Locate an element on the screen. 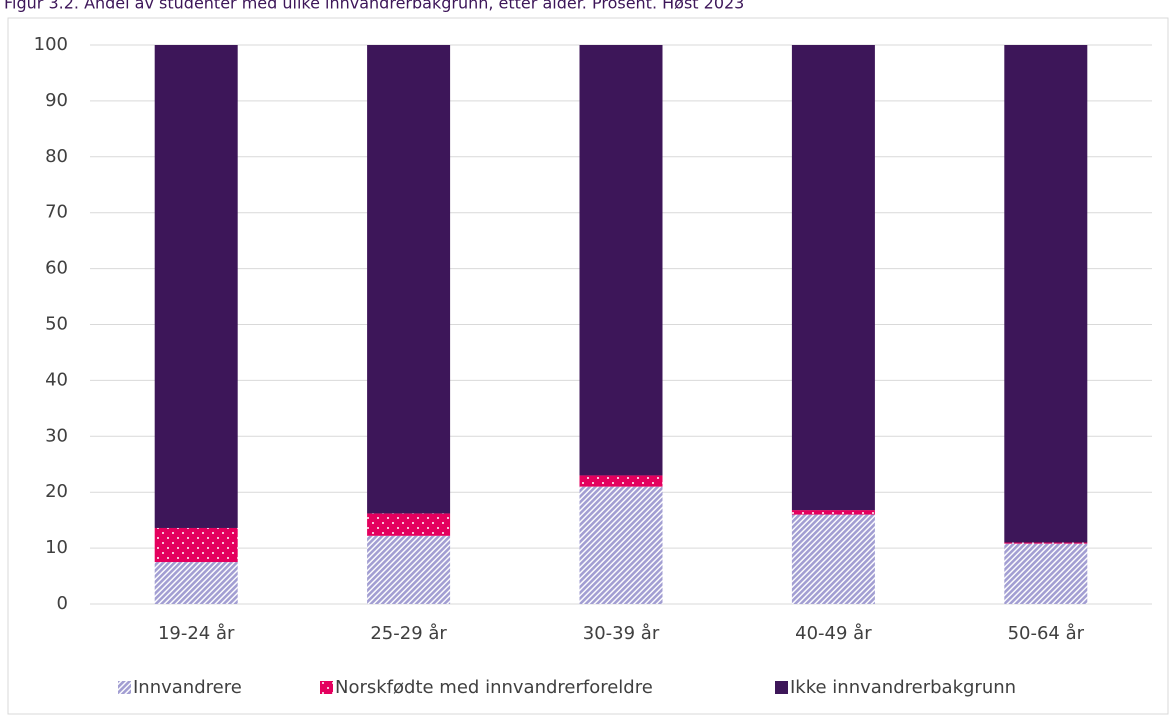 This screenshot has width=1170, height=715. x-tick-label: 40-49 år is located at coordinates (833, 633).